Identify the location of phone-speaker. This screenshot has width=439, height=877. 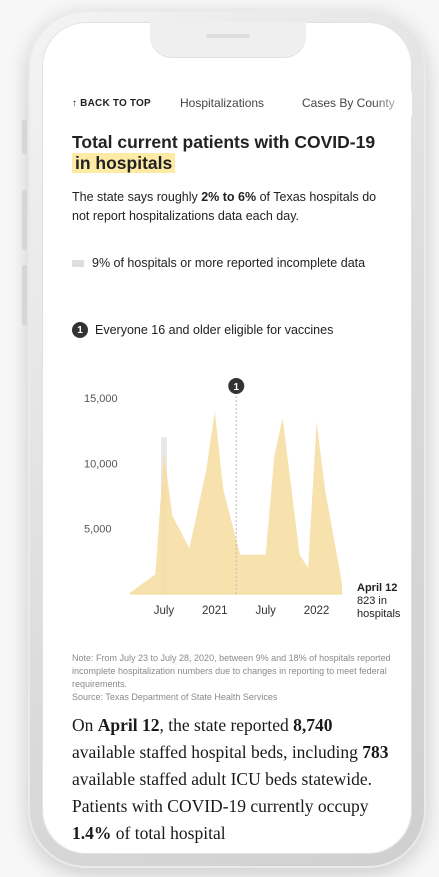
(228, 36).